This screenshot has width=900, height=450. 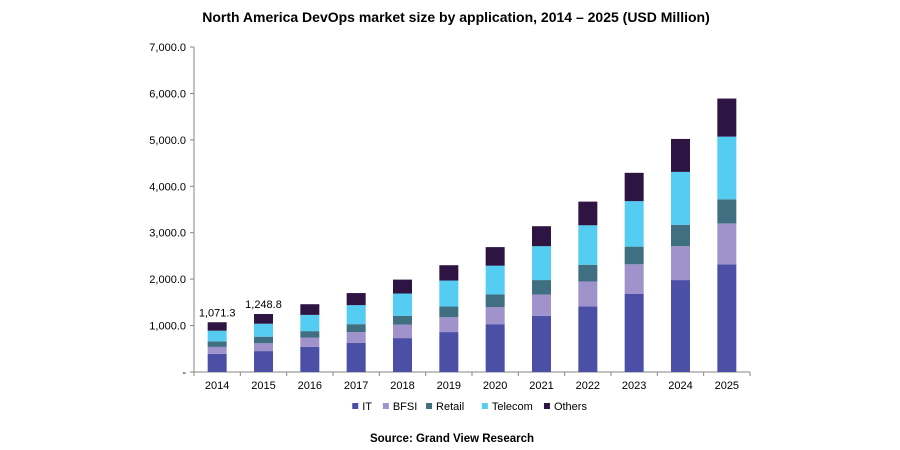 What do you see at coordinates (452, 439) in the screenshot?
I see `chart-source: Source: Grand View Research` at bounding box center [452, 439].